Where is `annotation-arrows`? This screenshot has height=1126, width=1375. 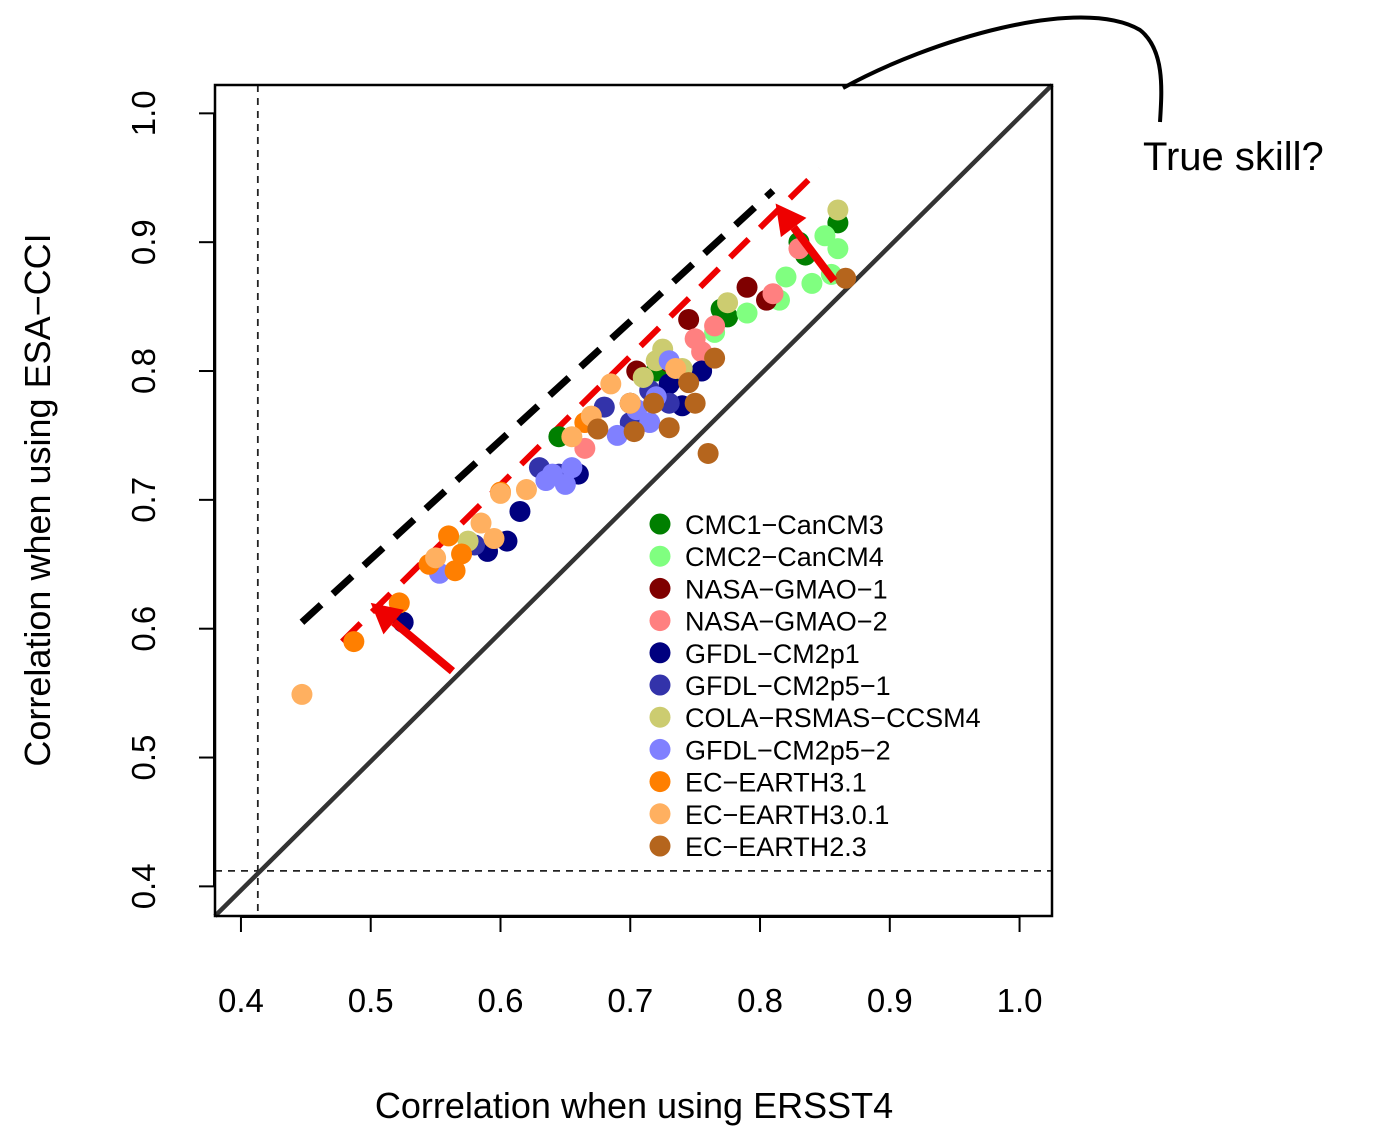 annotation-arrows is located at coordinates (604, 439).